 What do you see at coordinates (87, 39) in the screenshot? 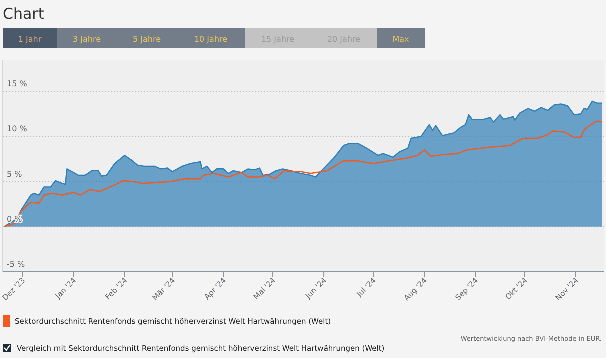
I see `text: 3 Jahre` at bounding box center [87, 39].